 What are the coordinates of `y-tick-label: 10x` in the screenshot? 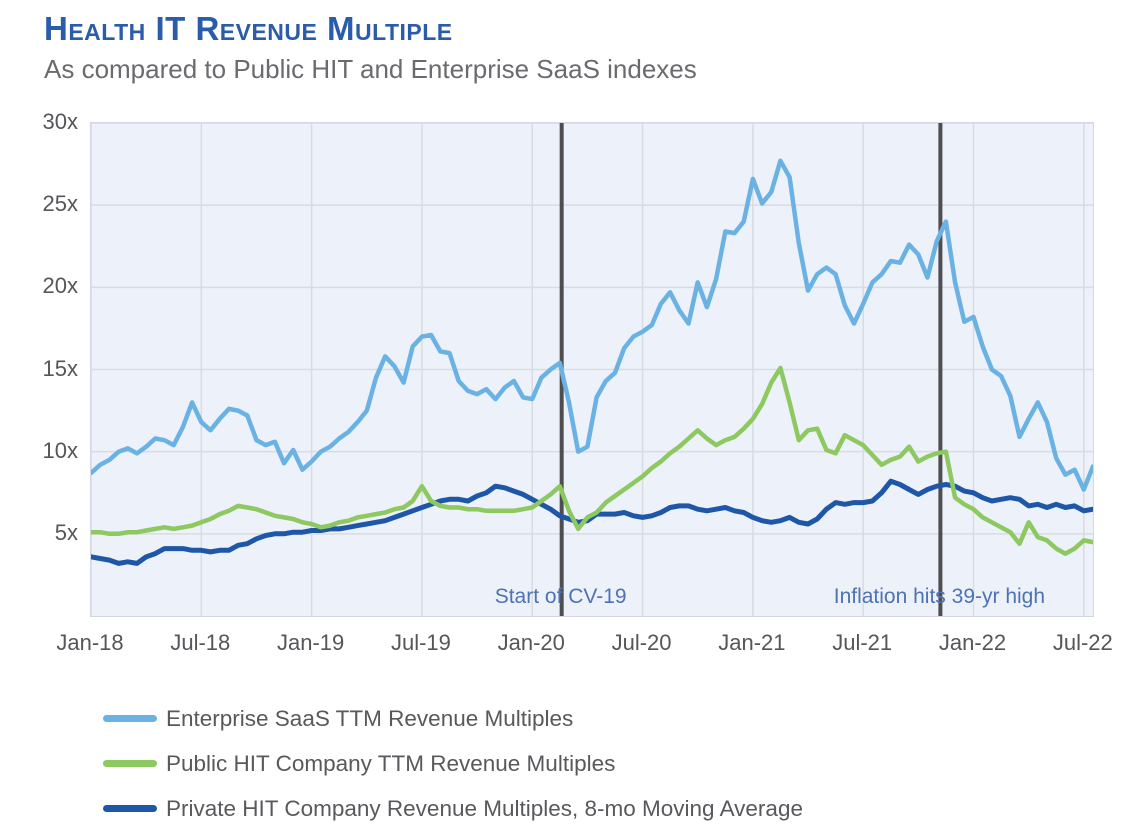 It's located at (60, 450).